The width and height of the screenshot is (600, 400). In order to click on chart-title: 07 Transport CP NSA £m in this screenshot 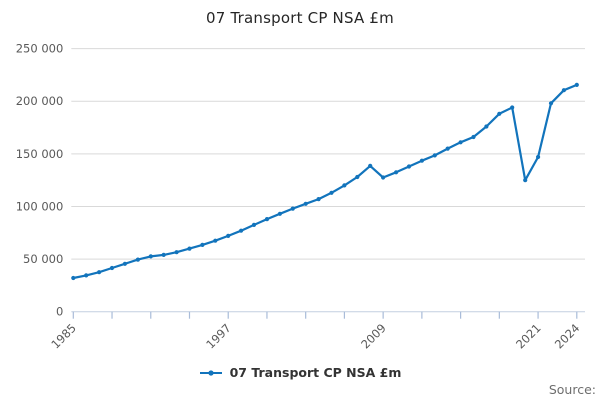, I will do `click(300, 18)`.